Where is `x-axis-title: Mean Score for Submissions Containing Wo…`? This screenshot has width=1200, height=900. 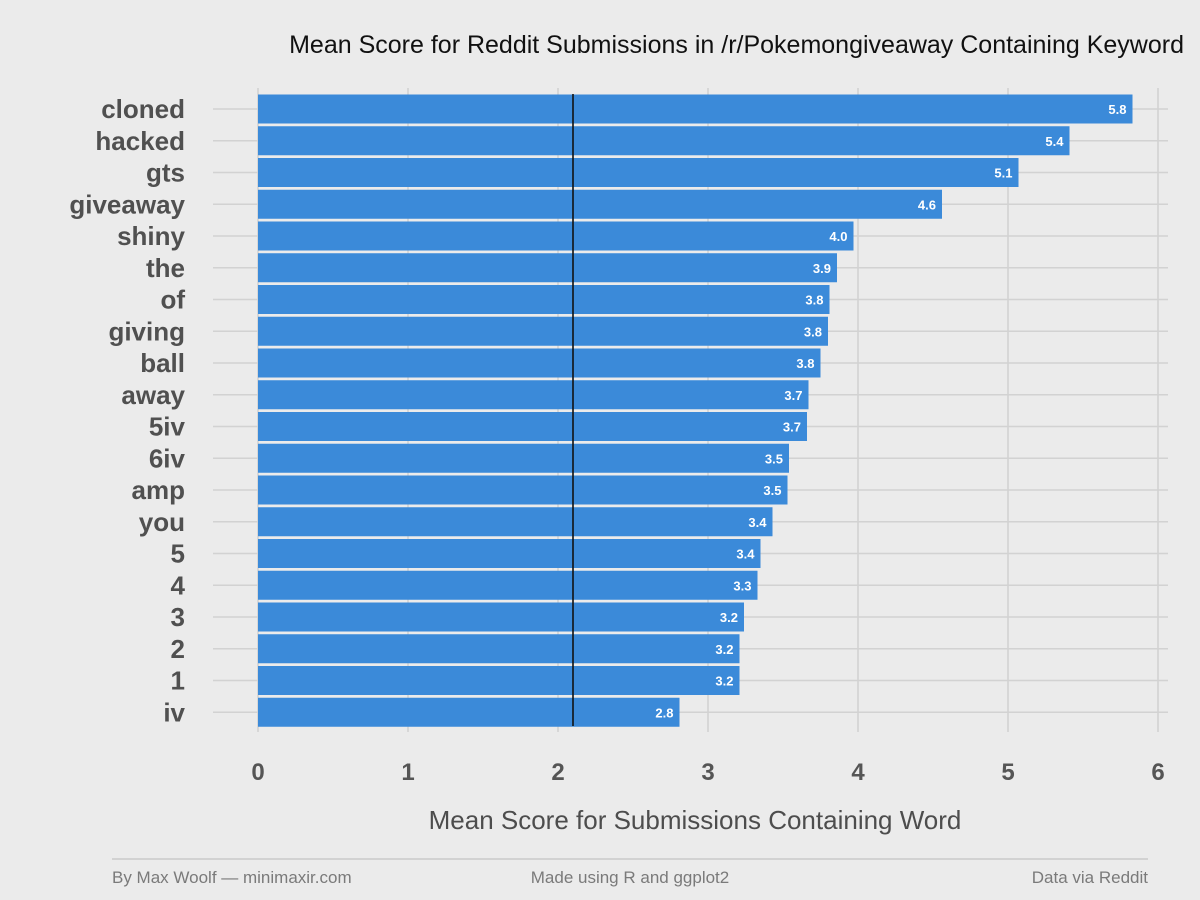 x-axis-title: Mean Score for Submissions Containing Wo… is located at coordinates (695, 820).